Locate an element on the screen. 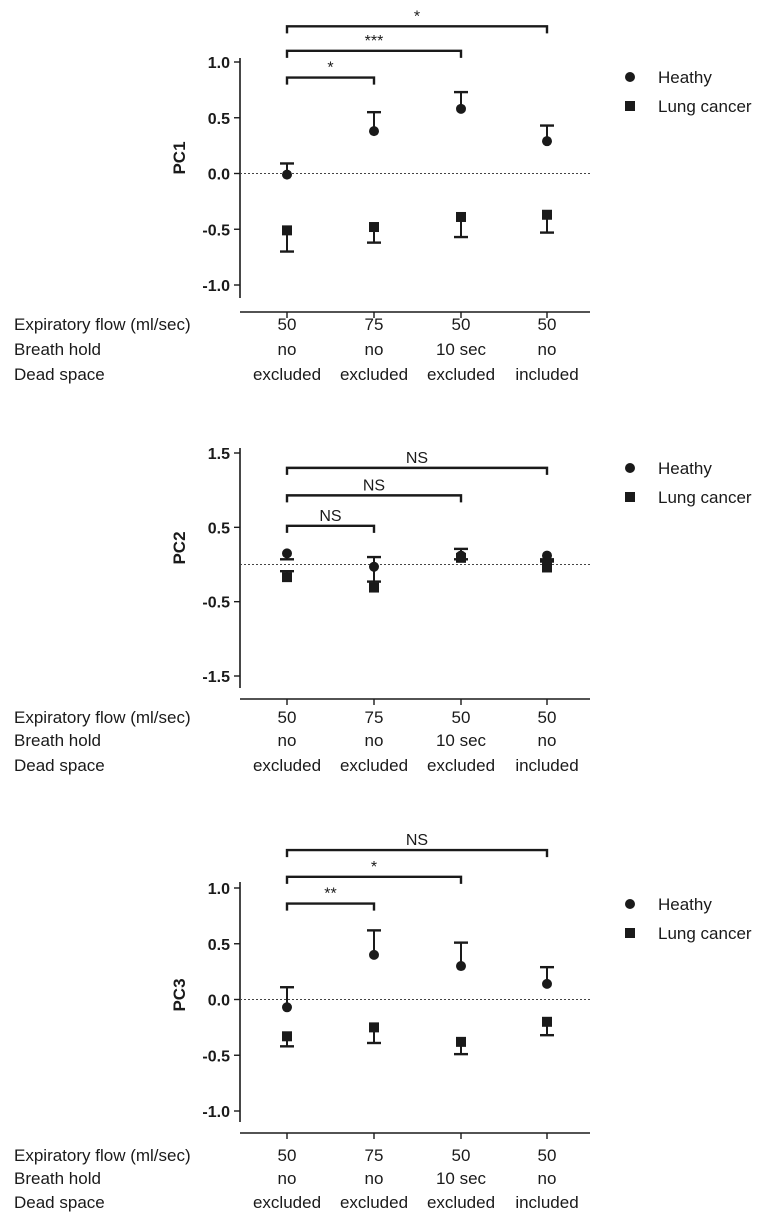 The height and width of the screenshot is (1217, 774). significance-label: *** is located at coordinates (374, 41).